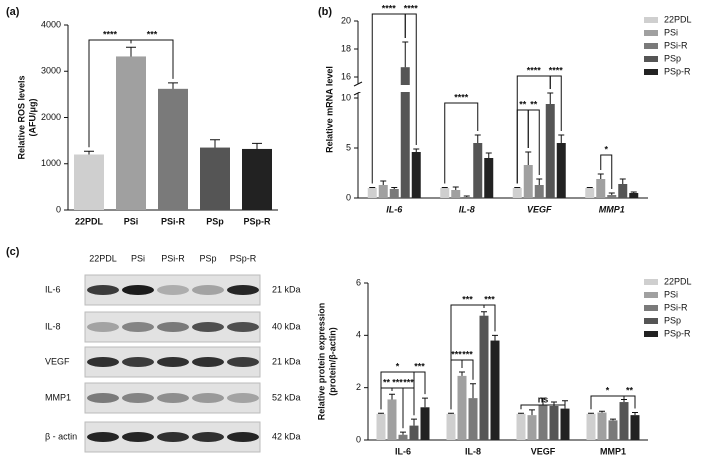 This screenshot has height=462, width=709. What do you see at coordinates (534, 104) in the screenshot?
I see `significance-label: **` at bounding box center [534, 104].